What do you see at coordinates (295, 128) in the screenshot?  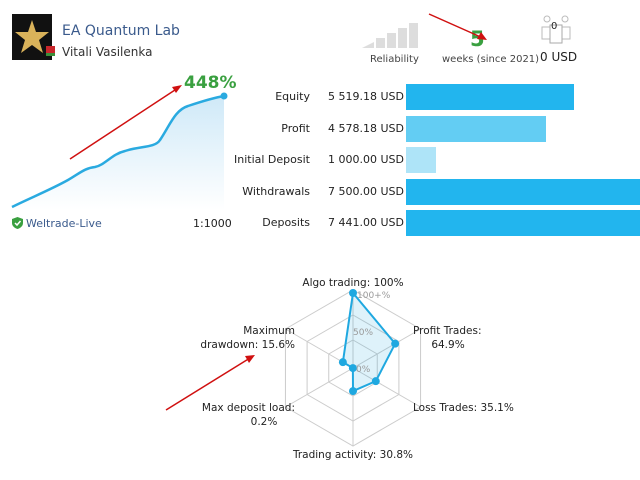 I see `stat-label: Profit` at bounding box center [295, 128].